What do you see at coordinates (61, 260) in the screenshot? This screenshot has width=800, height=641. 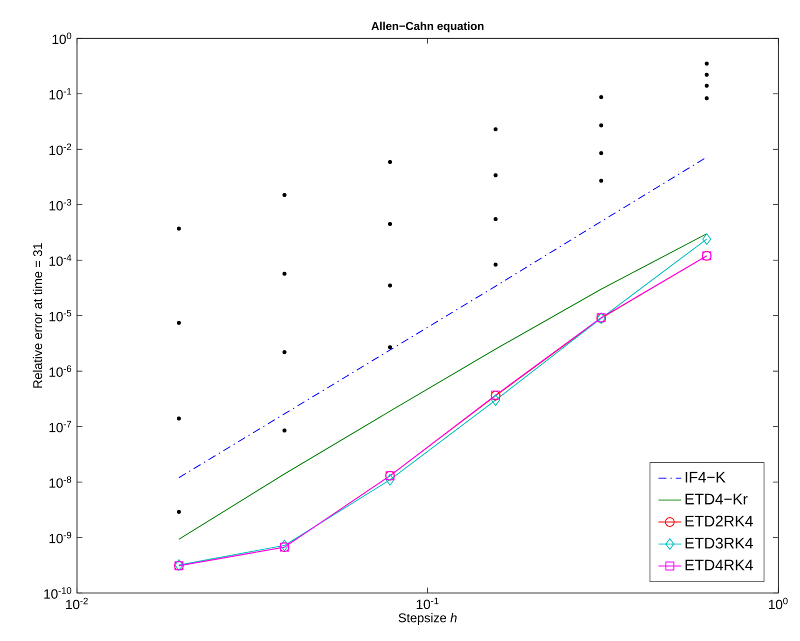 I see `y-tick-label: 10$^{-4}$` at bounding box center [61, 260].